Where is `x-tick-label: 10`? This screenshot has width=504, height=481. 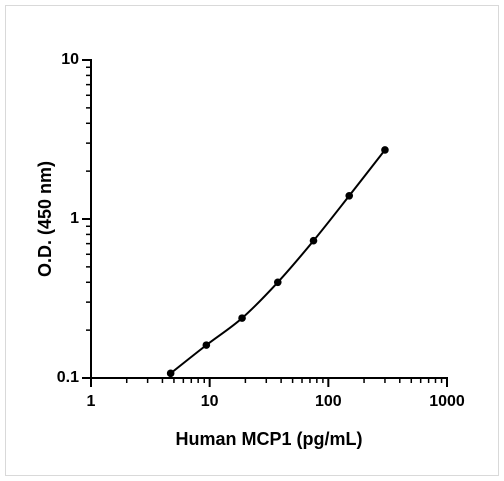 x-tick-label: 10 is located at coordinates (210, 401).